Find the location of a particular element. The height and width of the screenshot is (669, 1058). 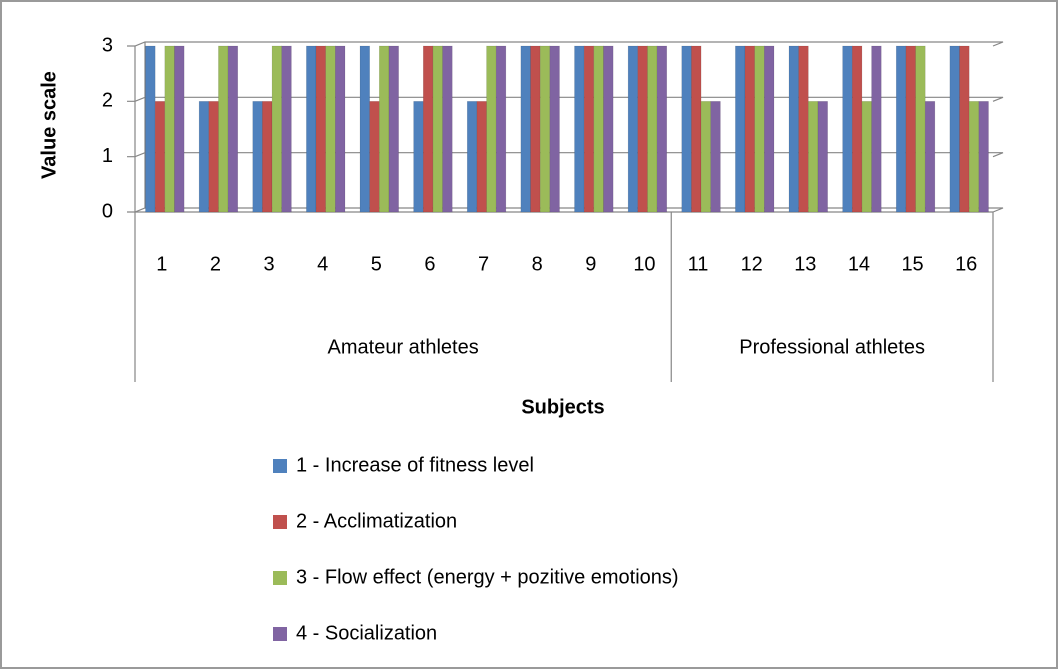

y-tick-label: 3 is located at coordinates (107, 45).